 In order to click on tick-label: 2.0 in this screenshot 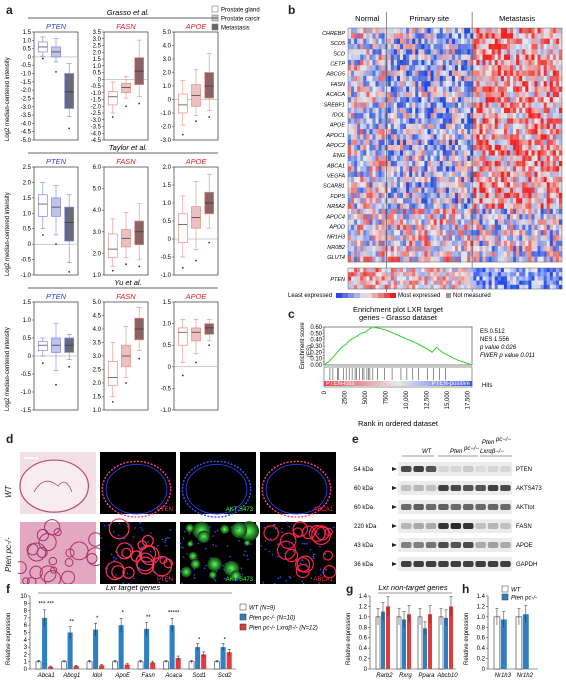, I will do `click(167, 168)`.